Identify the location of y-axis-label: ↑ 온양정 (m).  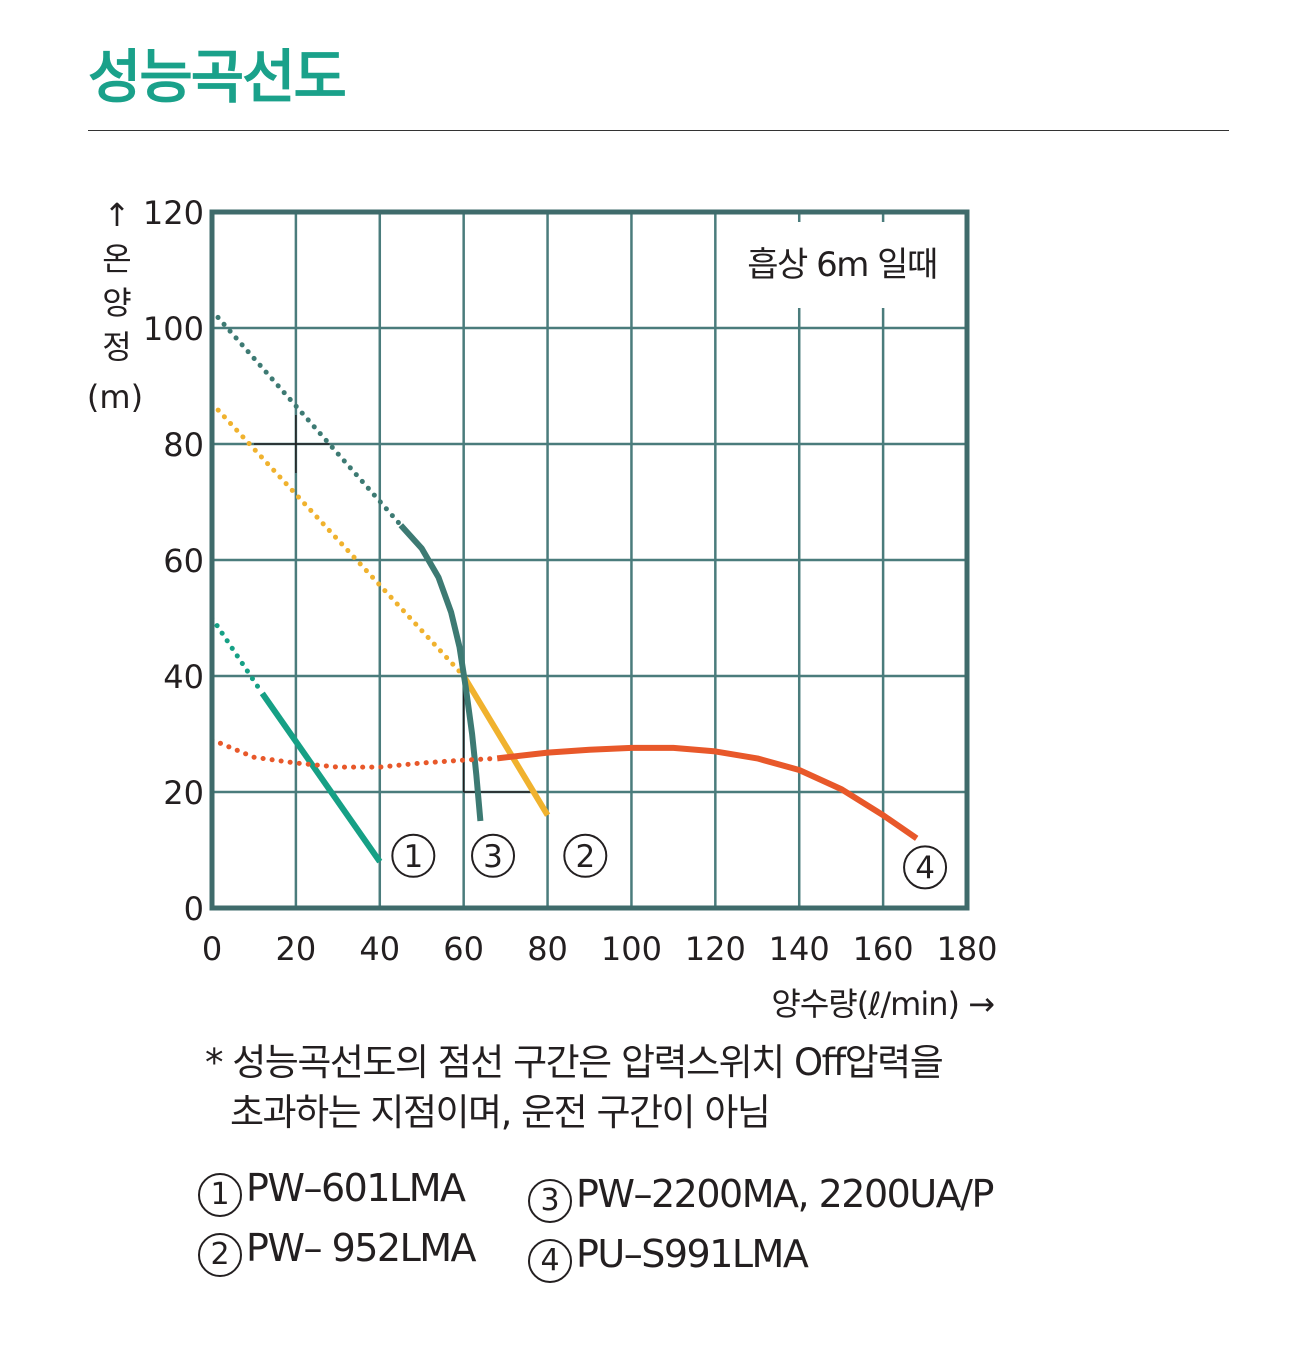
(115, 306).